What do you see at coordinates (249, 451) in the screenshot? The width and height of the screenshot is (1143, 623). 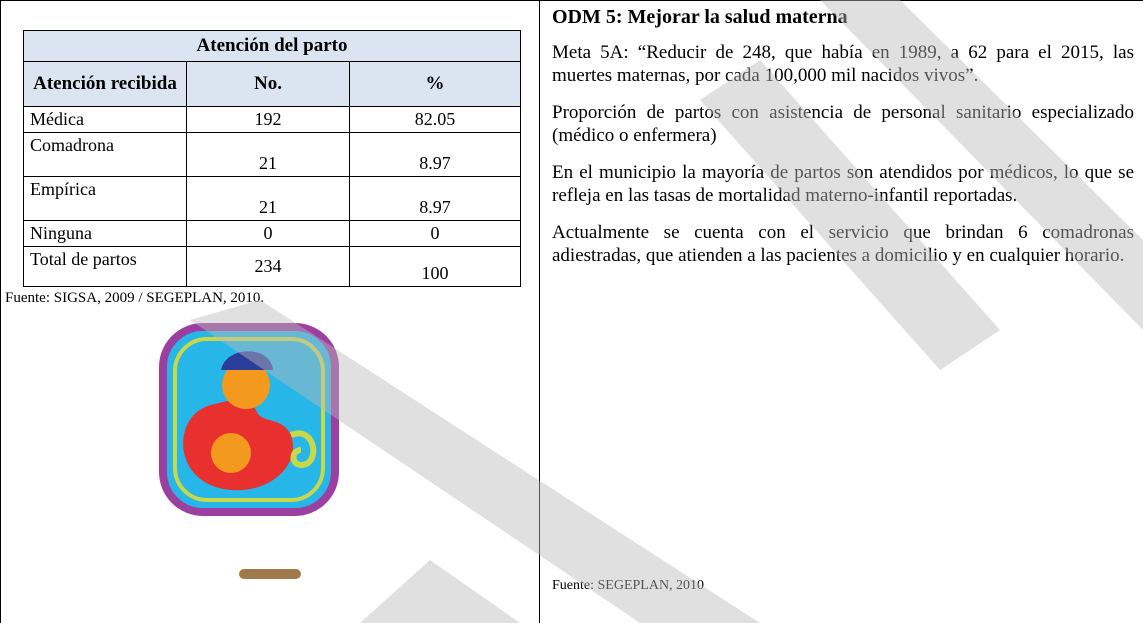 I see `logo` at bounding box center [249, 451].